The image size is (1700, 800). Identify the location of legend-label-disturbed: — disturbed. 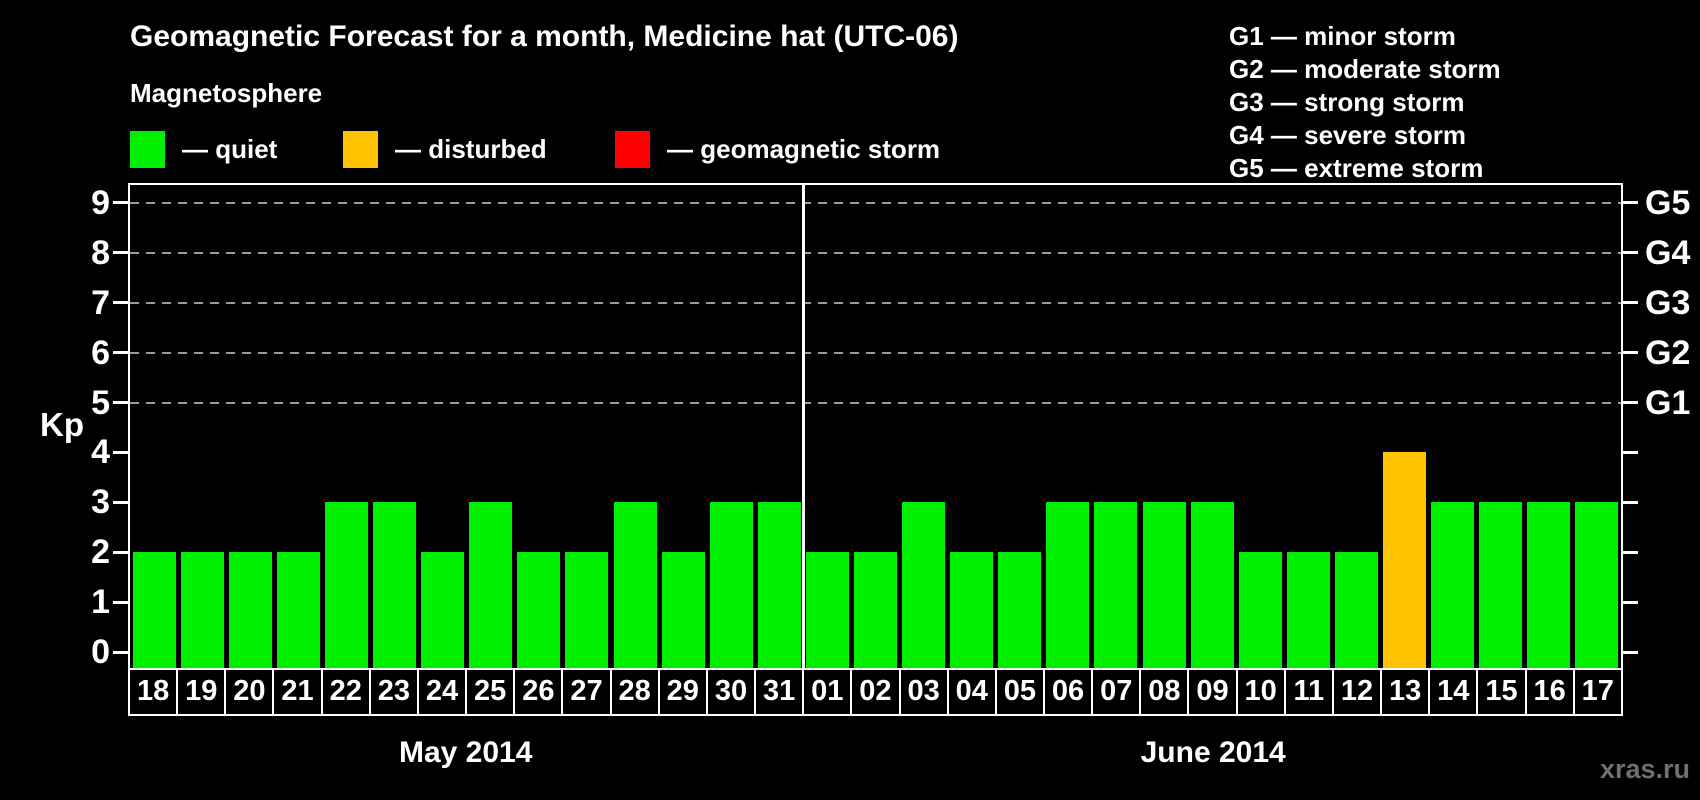
(471, 149).